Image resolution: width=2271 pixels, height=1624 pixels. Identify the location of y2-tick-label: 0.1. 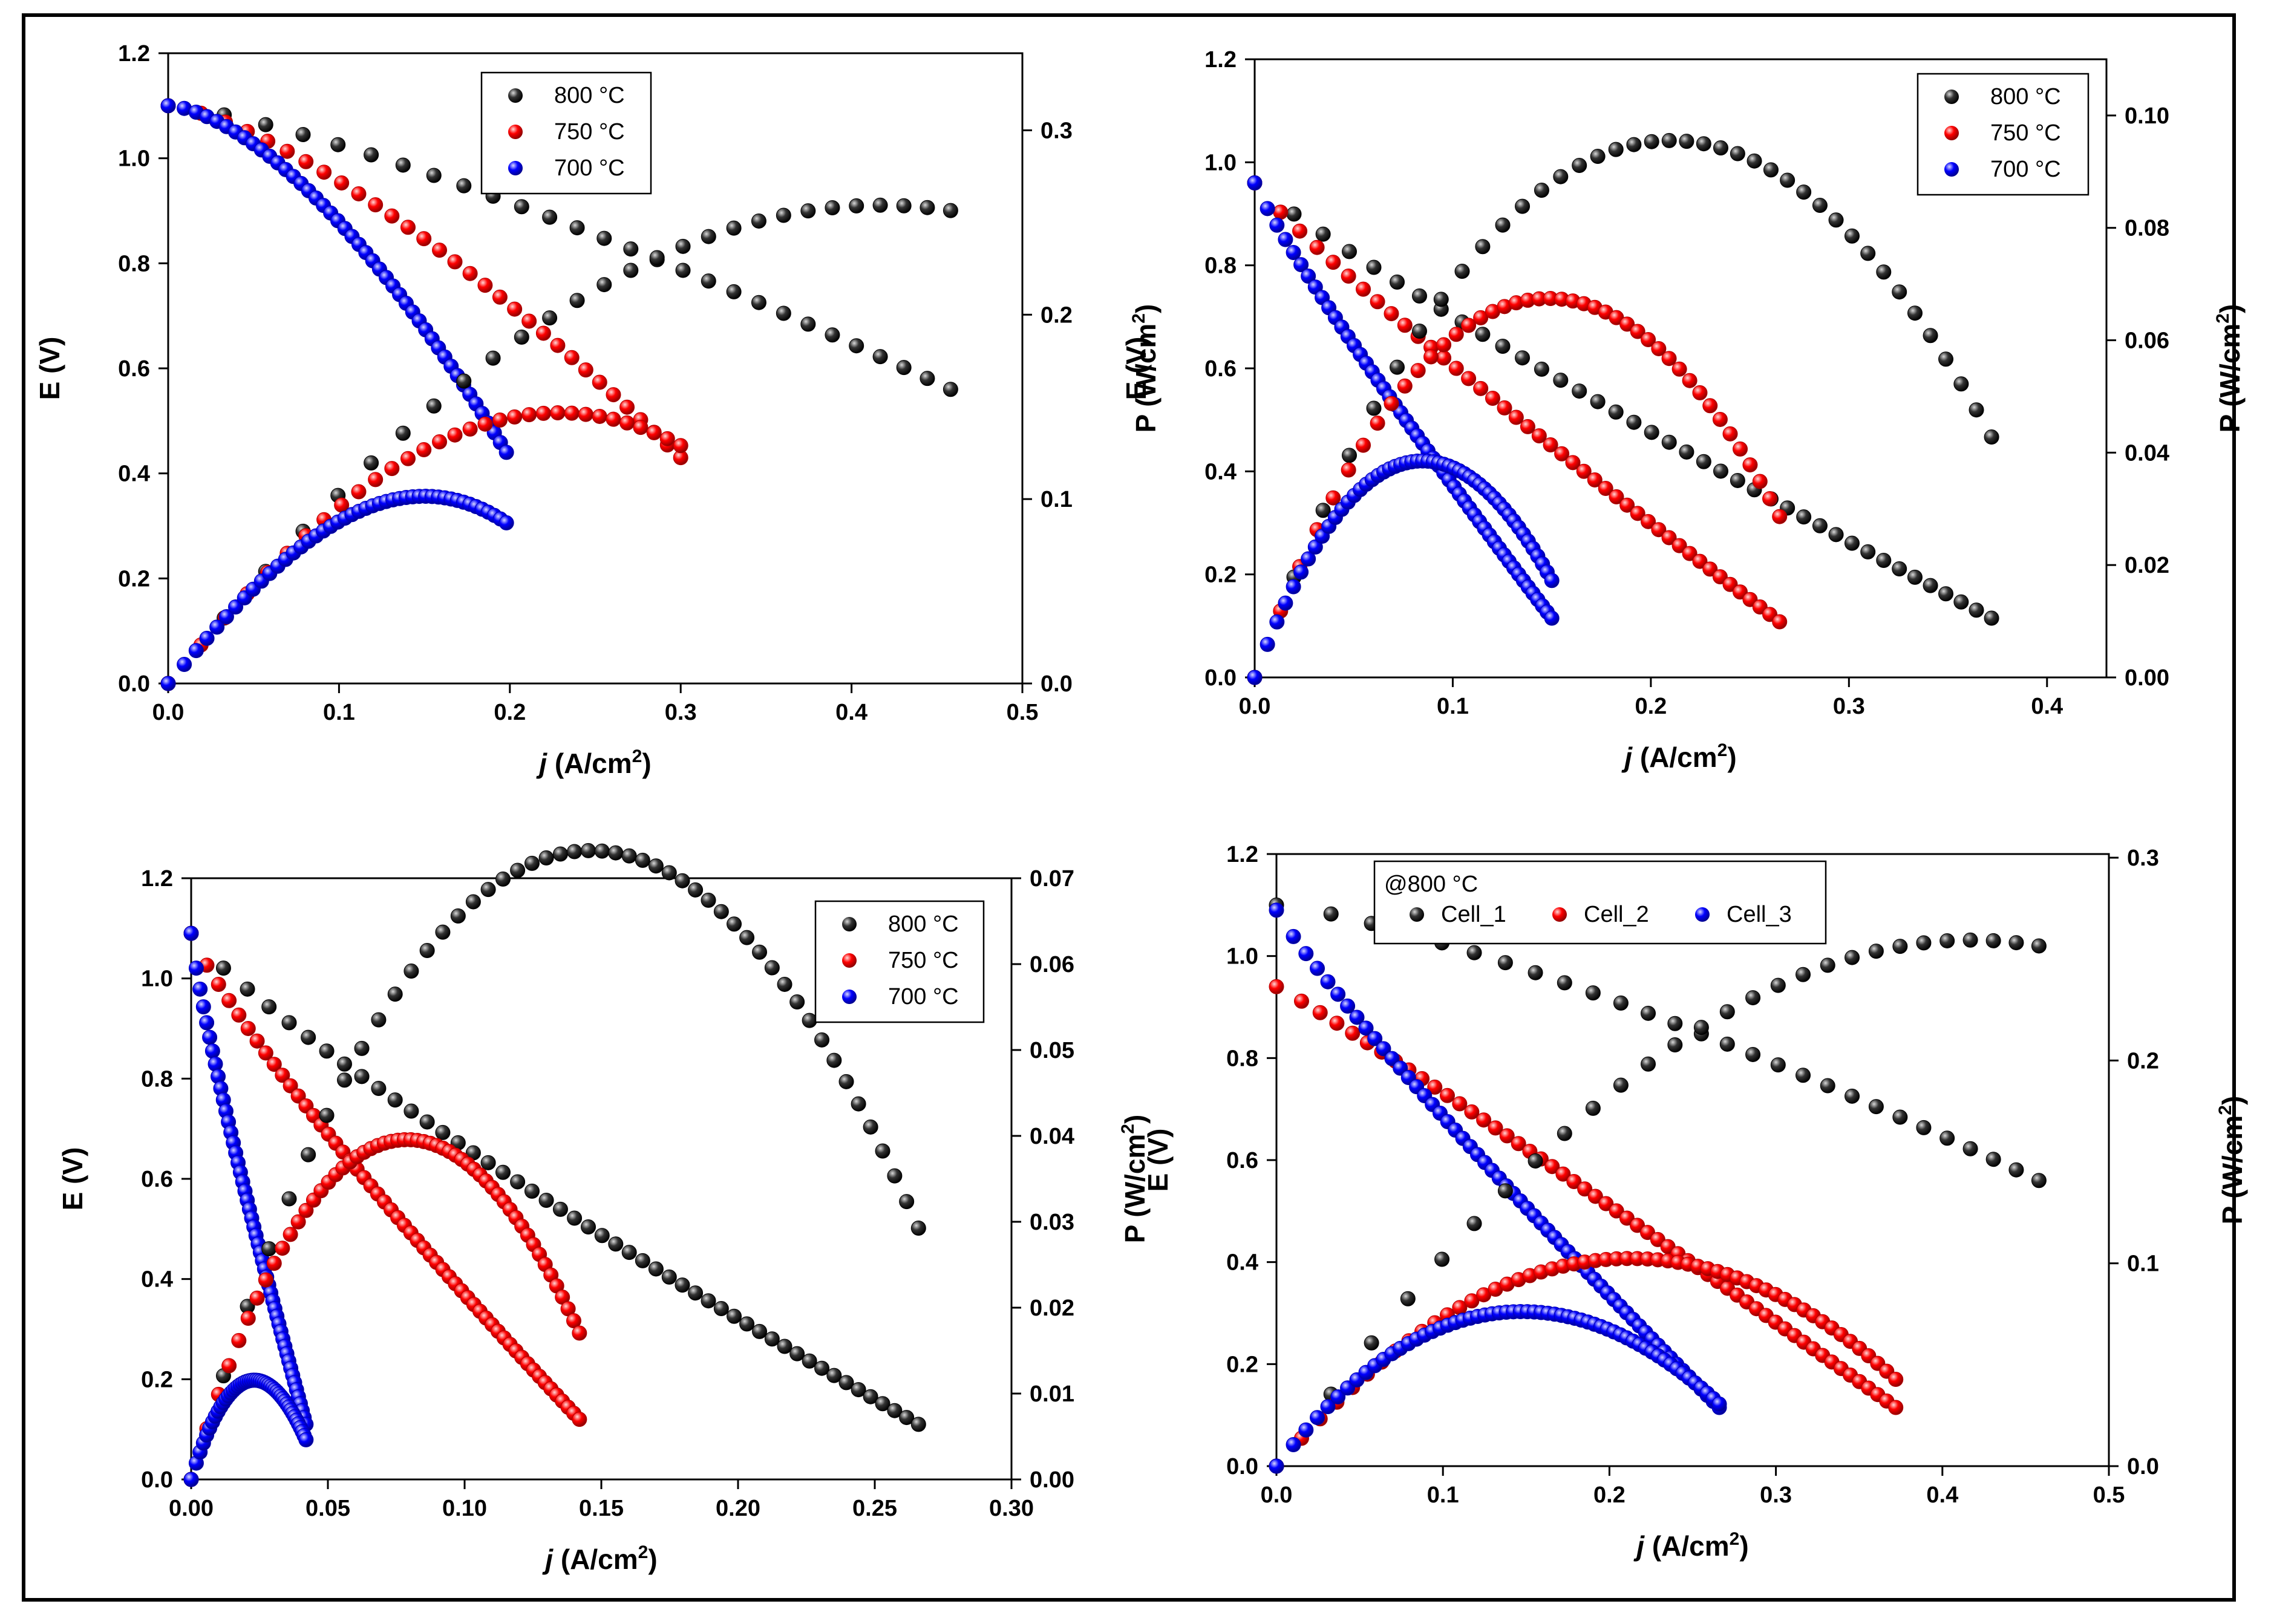
(1057, 499).